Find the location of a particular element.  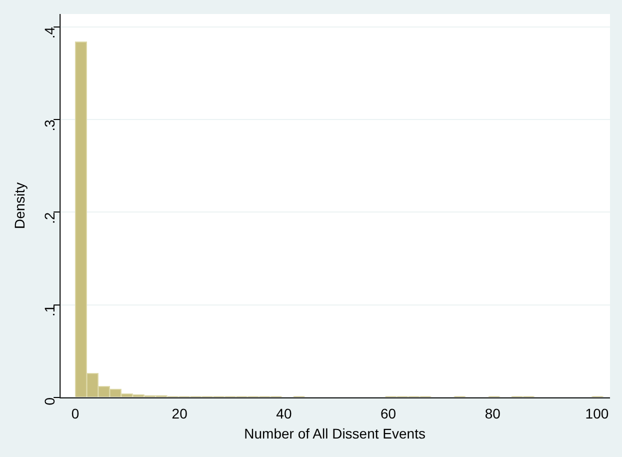

y-tick-label: .2 is located at coordinates (49, 218).